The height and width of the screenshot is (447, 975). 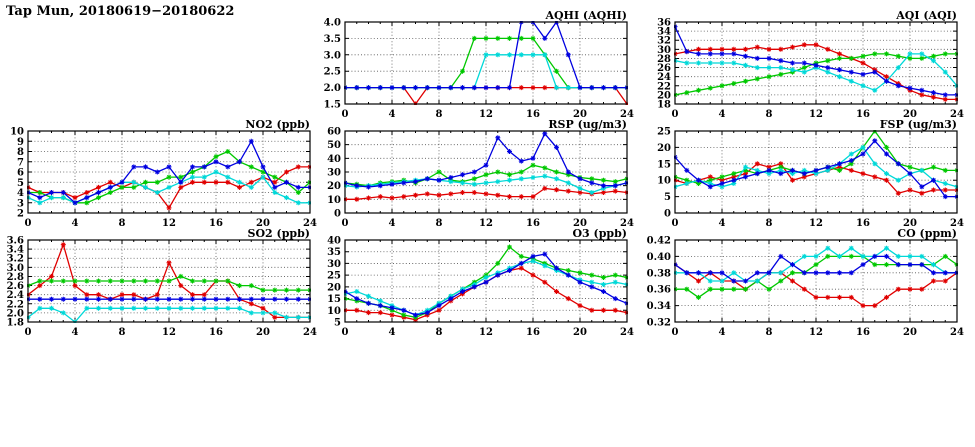 I want to click on chart-title: FSP (ug/m3), so click(x=918, y=125).